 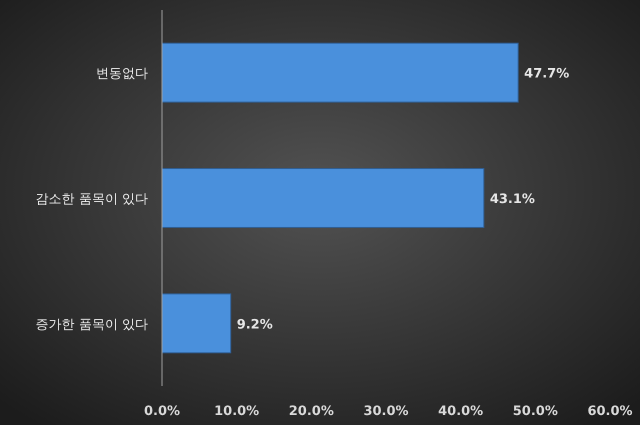 I want to click on data-label: 9.2%, so click(x=254, y=324).